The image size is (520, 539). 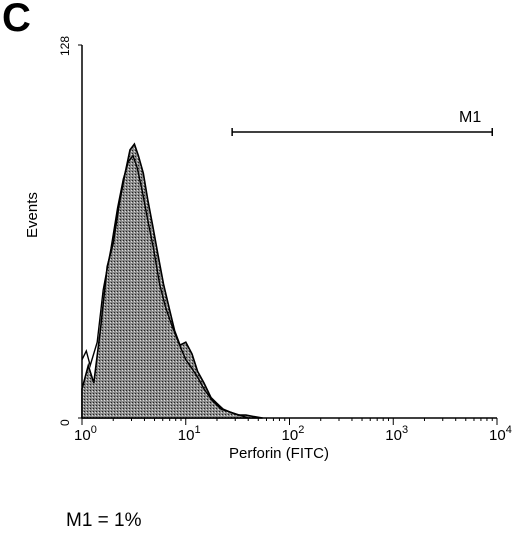 I want to click on panel-label: C, so click(x=16, y=20).